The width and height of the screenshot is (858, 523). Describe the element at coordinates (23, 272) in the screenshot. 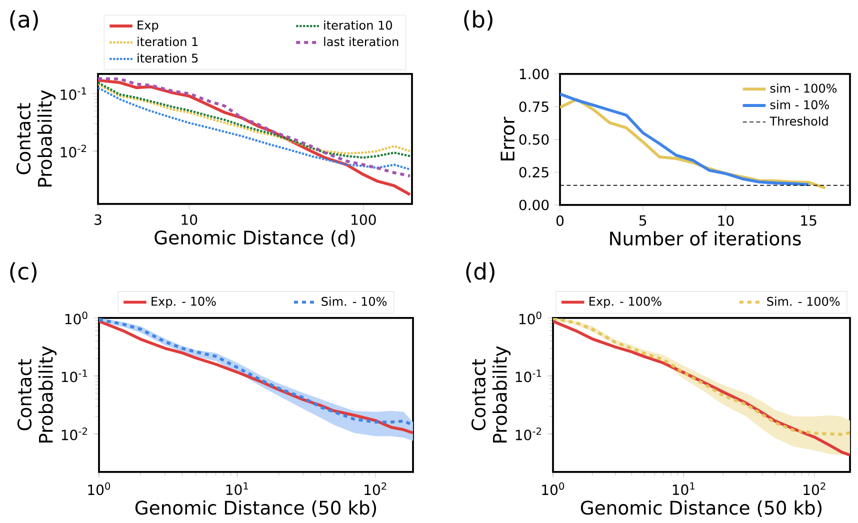

I see `chart-title: (c)` at that location.